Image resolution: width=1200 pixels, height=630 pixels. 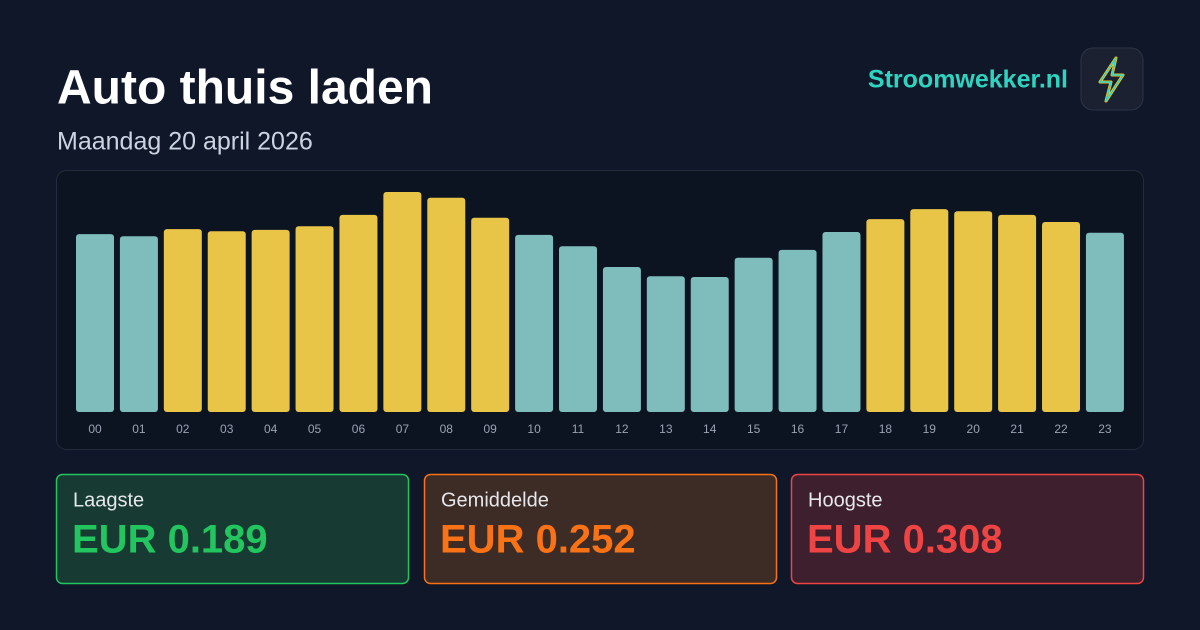 I want to click on x-tick-label: 03, so click(x=227, y=429).